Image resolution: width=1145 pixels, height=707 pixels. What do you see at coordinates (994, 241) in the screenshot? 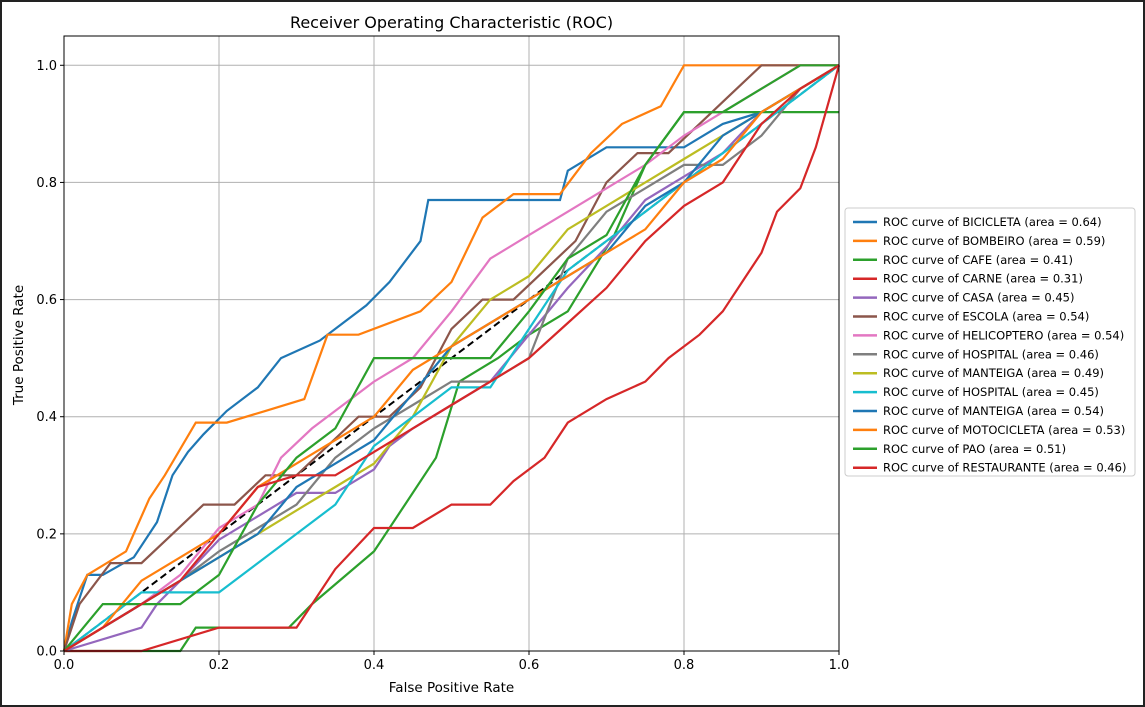
I see `legend-entry-label: ROC curve of BOMBEIRO (area = 0.59)` at bounding box center [994, 241].